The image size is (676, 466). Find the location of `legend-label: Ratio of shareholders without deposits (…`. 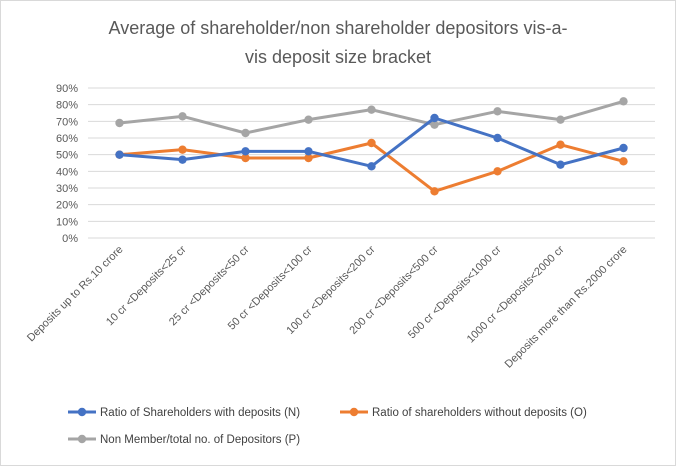

legend-label: Ratio of shareholders without deposits (… is located at coordinates (479, 413).